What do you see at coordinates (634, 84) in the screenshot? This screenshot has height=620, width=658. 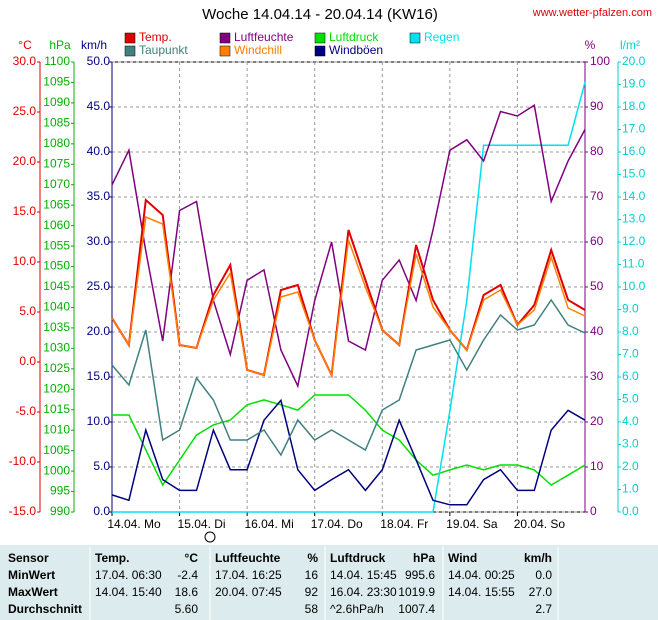 I see `y-tick-label: 19.0` at bounding box center [634, 84].